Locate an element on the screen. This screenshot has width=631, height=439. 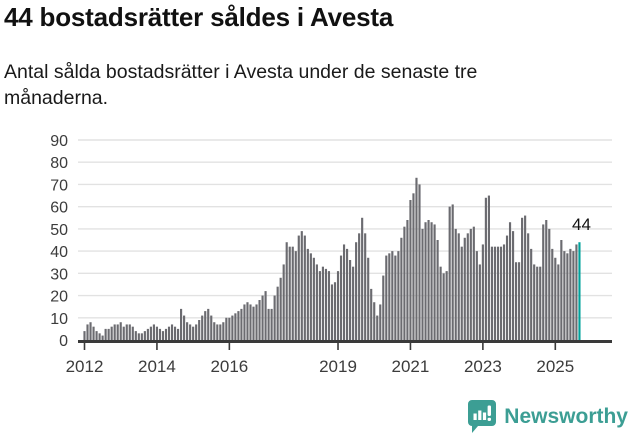
x-axis-tick-label: 2016 is located at coordinates (229, 366).